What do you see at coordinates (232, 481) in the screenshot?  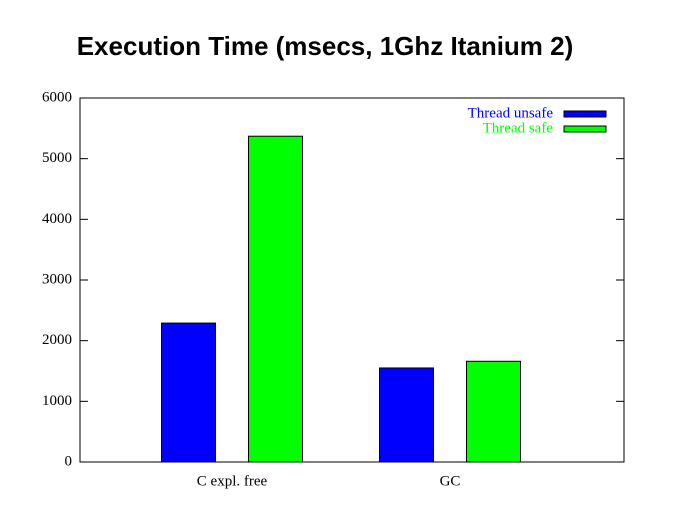 I see `x-tick-label: C expl. free` at bounding box center [232, 481].